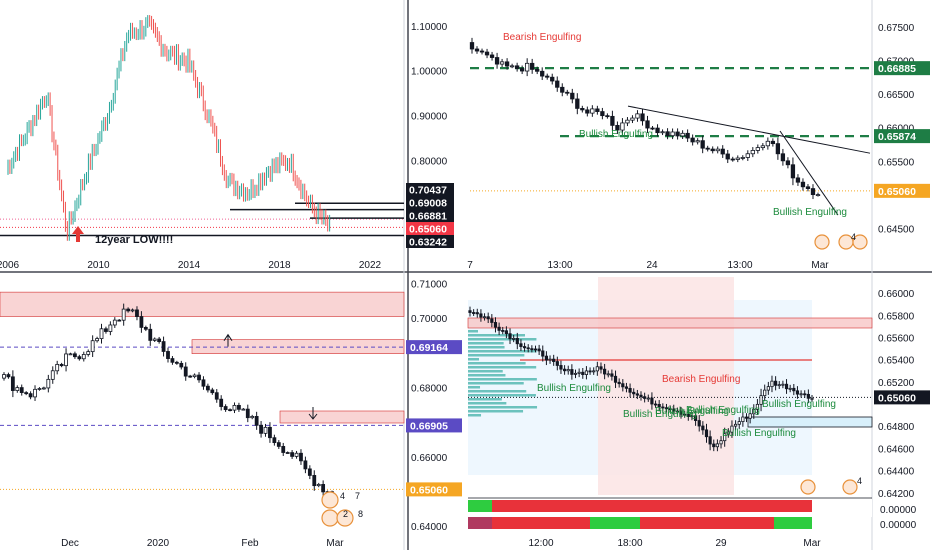 This screenshot has height=550, width=932. Describe the element at coordinates (330, 500) in the screenshot. I see `bl-flag-icon` at that location.